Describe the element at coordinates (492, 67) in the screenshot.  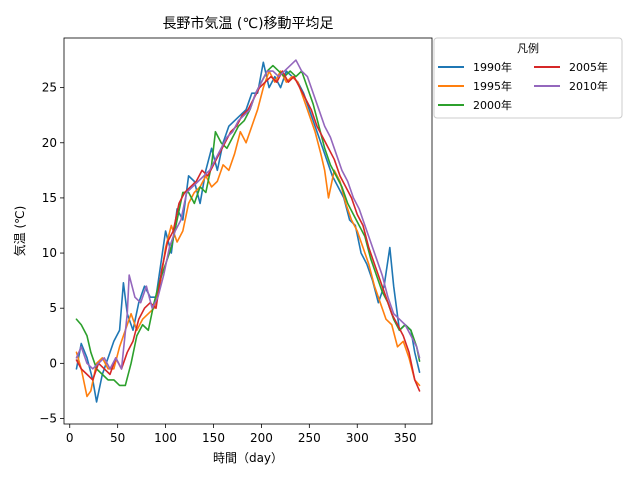
I see `legend-label: 1990年` at that location.